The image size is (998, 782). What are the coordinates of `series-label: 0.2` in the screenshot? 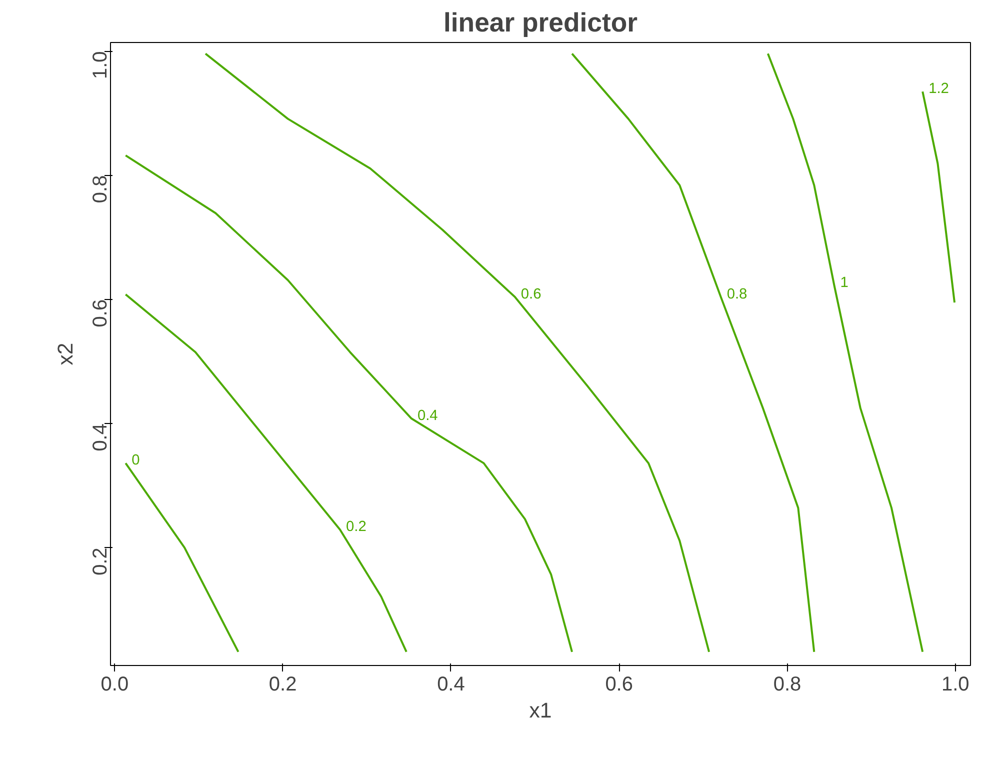 It's located at (356, 527).